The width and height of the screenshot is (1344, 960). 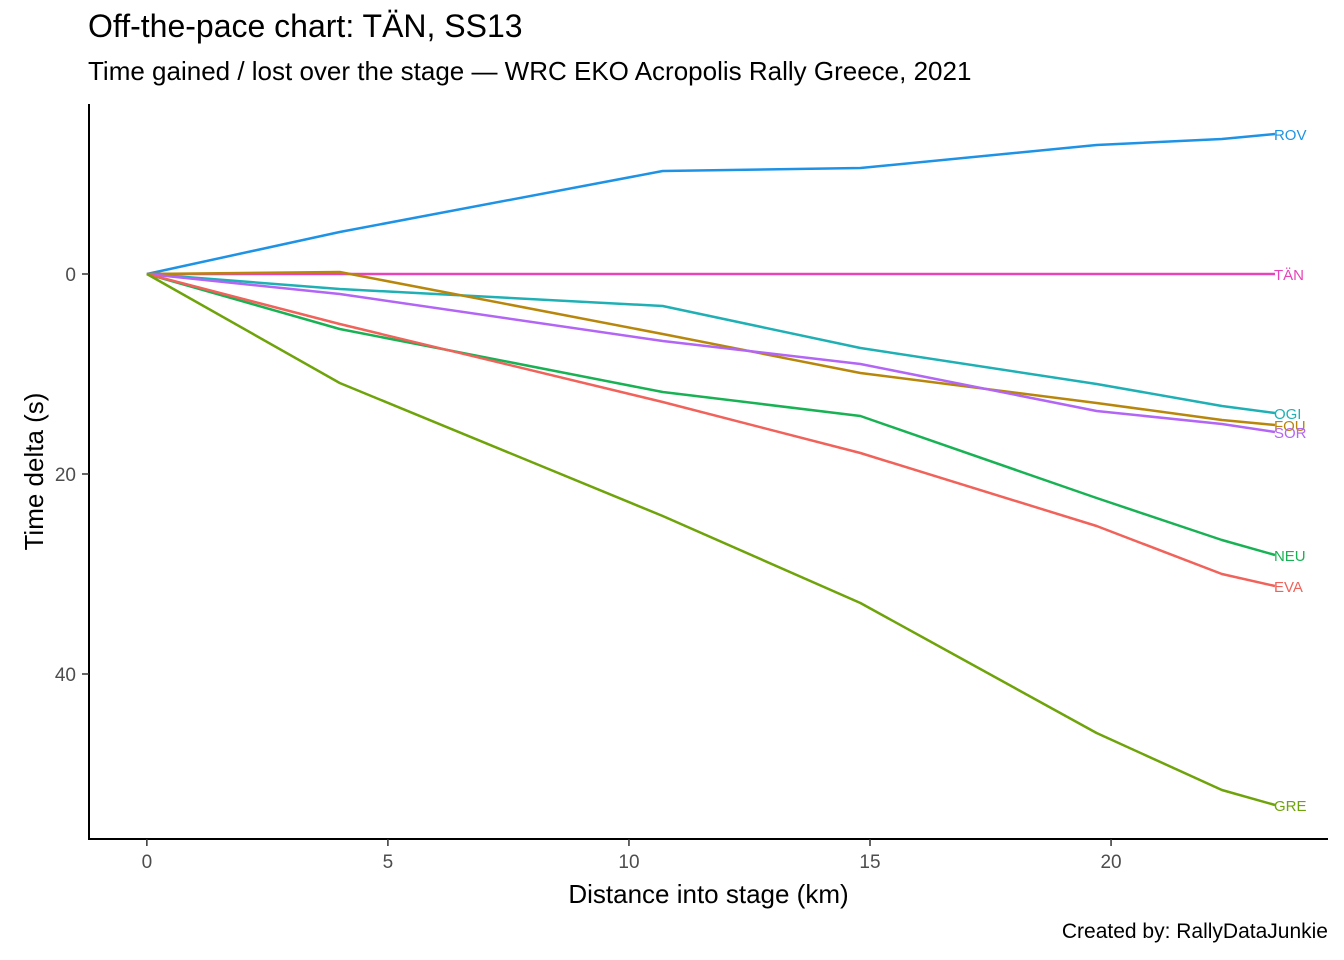 What do you see at coordinates (1288, 587) in the screenshot?
I see `series-label-eva: EVA` at bounding box center [1288, 587].